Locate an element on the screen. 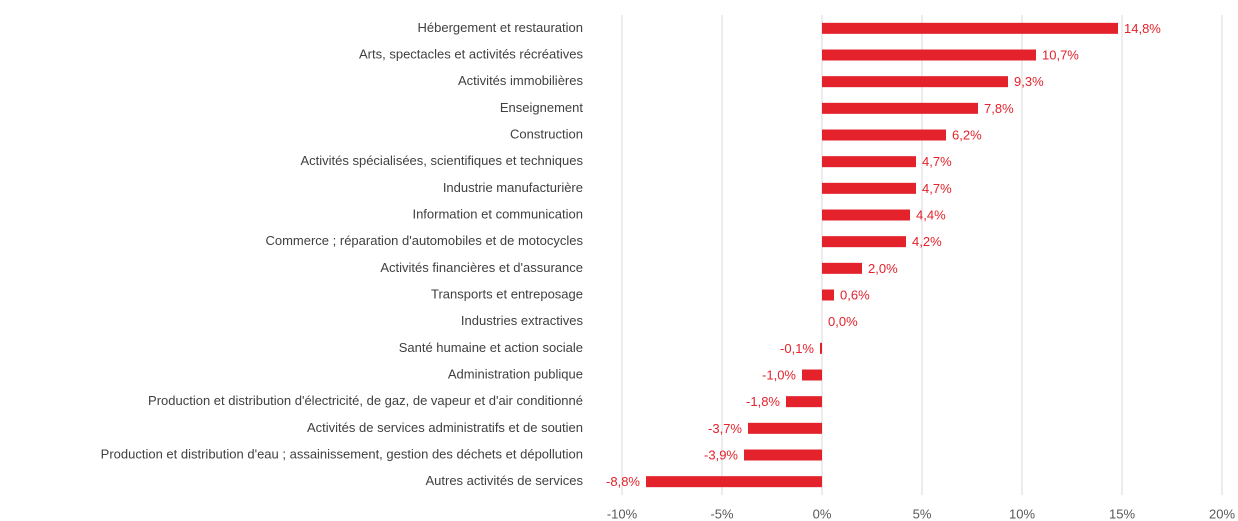 The width and height of the screenshot is (1238, 521). x-tick-label: 0% is located at coordinates (822, 513).